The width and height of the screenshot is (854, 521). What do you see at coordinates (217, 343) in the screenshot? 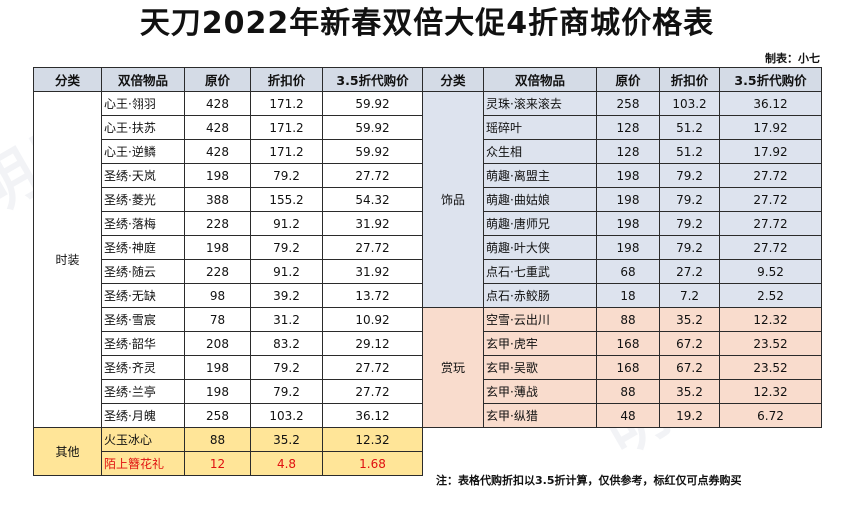
I see `original-price: 208` at bounding box center [217, 343].